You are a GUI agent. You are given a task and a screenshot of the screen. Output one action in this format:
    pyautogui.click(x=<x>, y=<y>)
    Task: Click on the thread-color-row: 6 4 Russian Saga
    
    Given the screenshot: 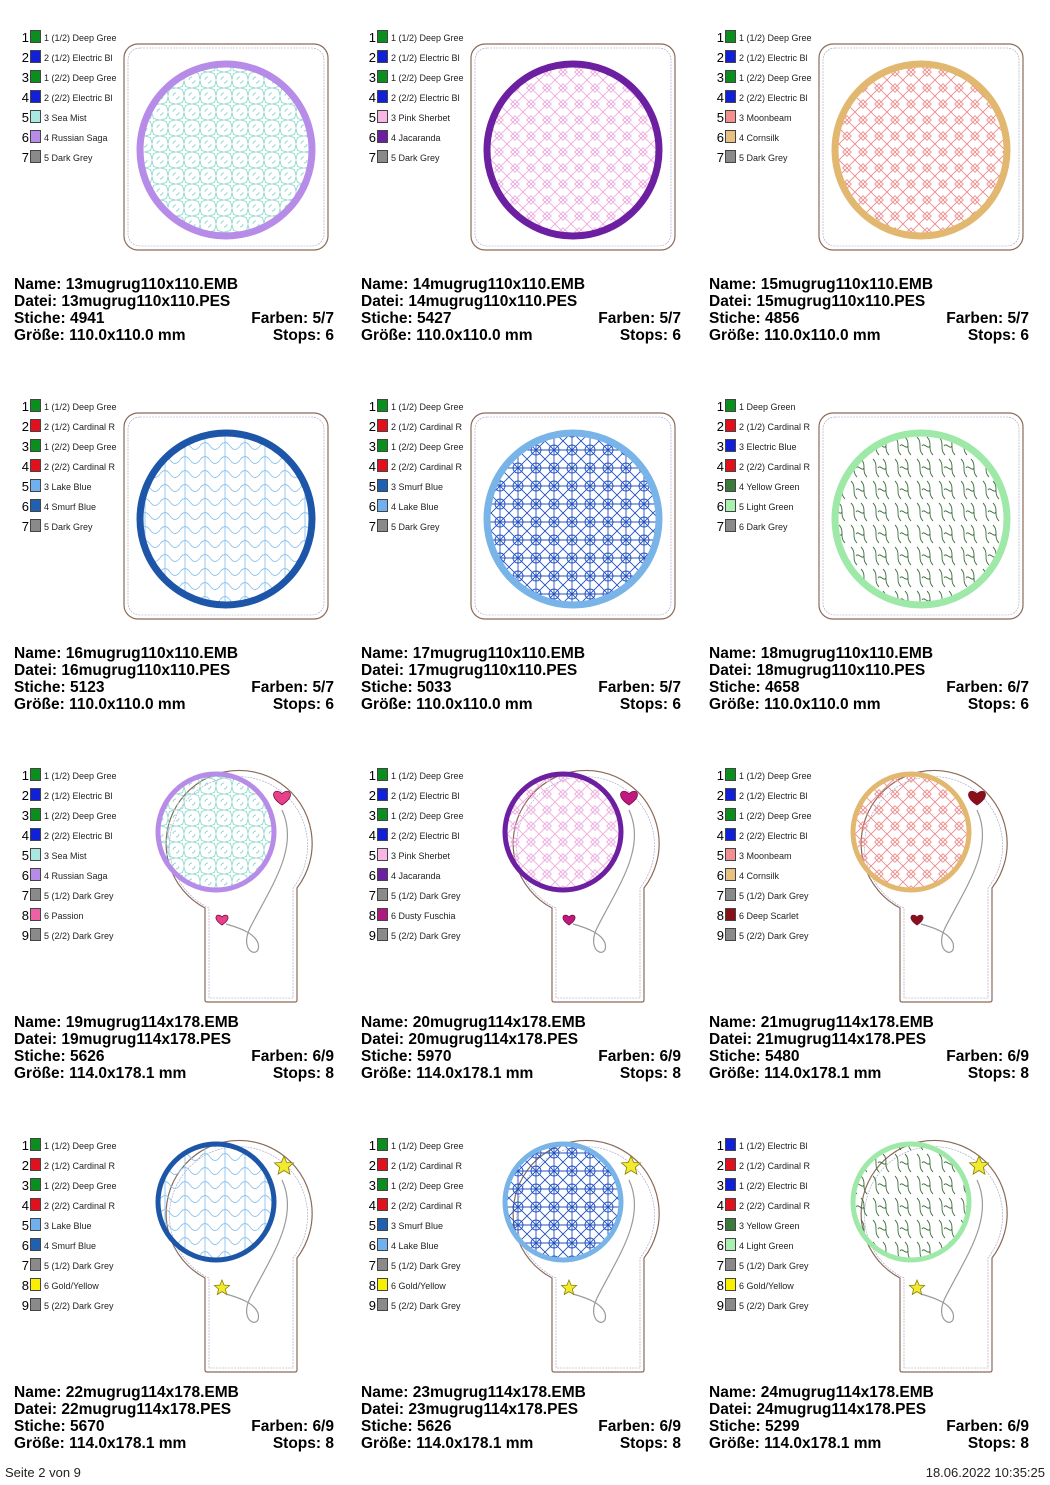 What is the action you would take?
    pyautogui.click(x=73, y=878)
    